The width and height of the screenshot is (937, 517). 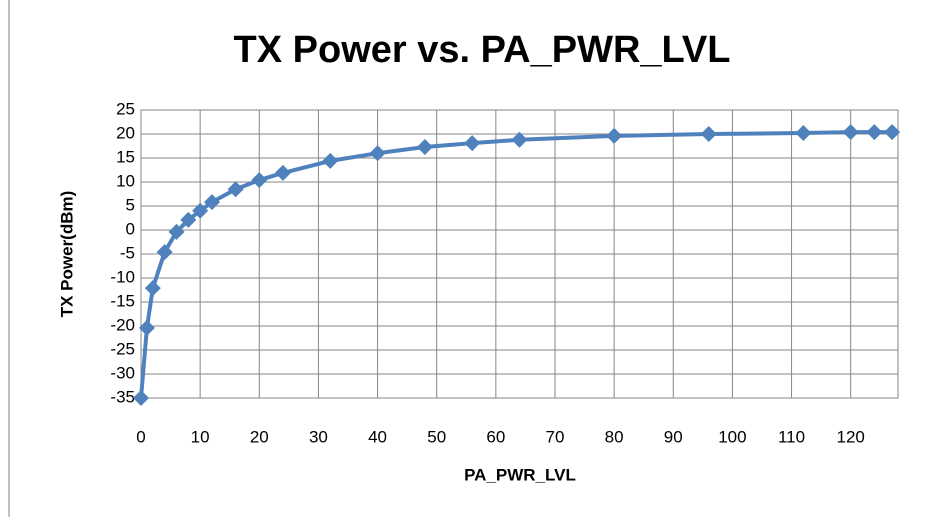 I want to click on y-tick-label: 10, so click(x=125, y=180).